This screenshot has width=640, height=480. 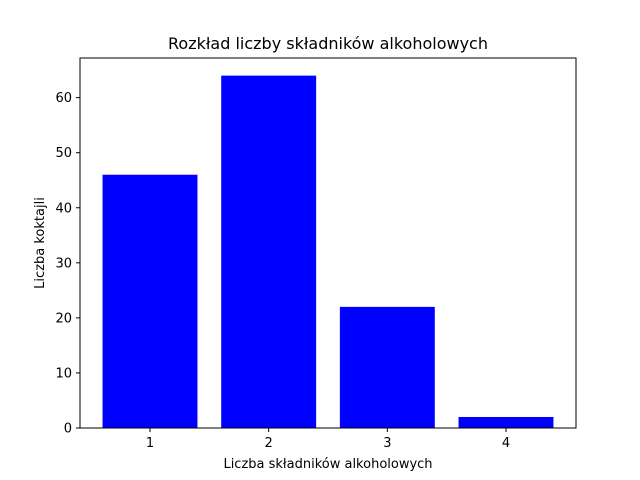 I want to click on y-axis: 0 10 20 30 40 50 60, so click(x=67, y=264).